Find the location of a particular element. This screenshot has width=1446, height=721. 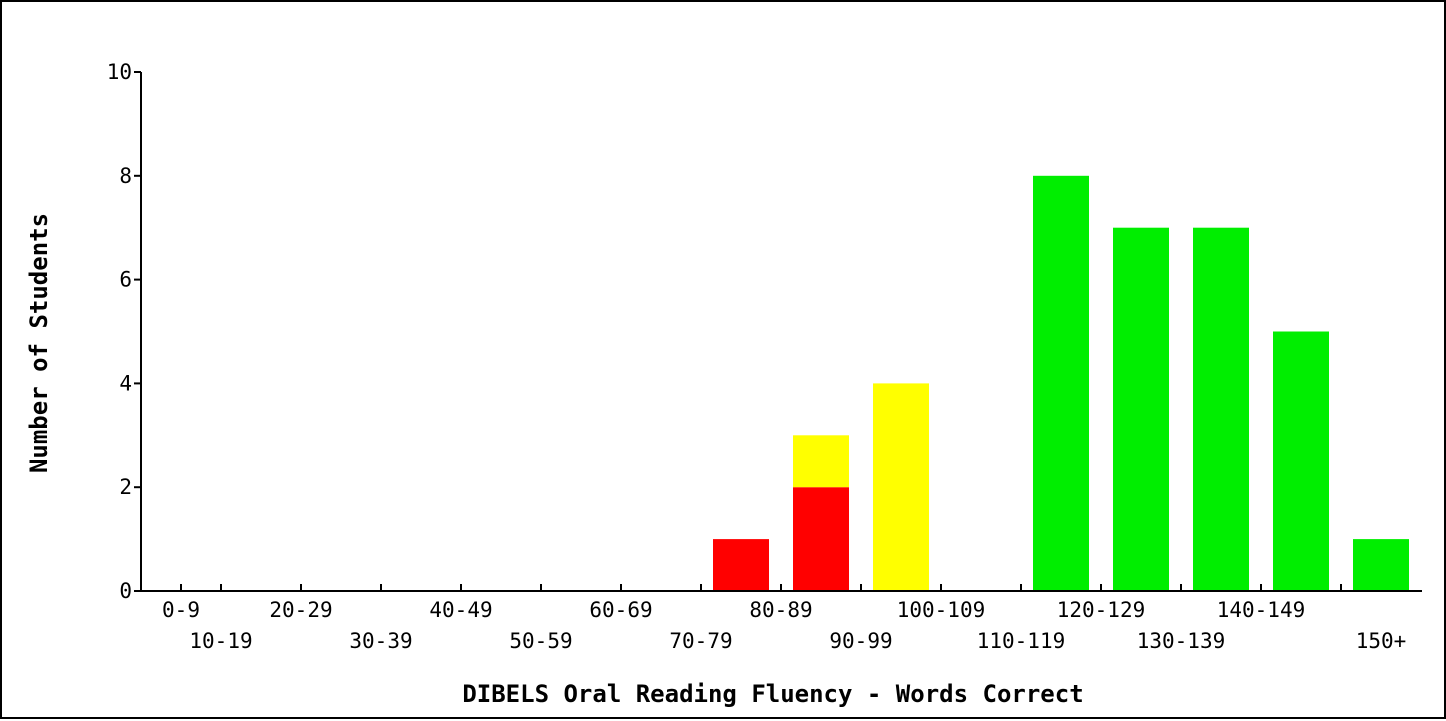

x-tick-label: 90-99 is located at coordinates (860, 641).